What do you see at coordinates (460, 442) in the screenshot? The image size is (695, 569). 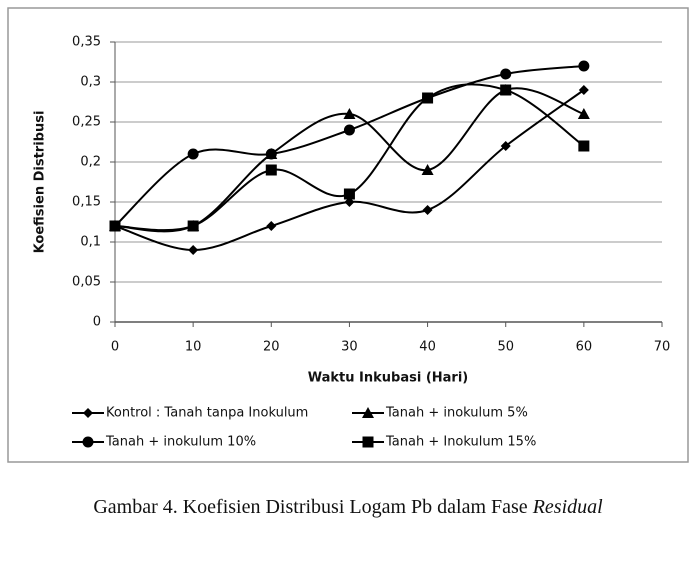 I see `legend-label: Tanah + Inokulum 15%` at bounding box center [460, 442].